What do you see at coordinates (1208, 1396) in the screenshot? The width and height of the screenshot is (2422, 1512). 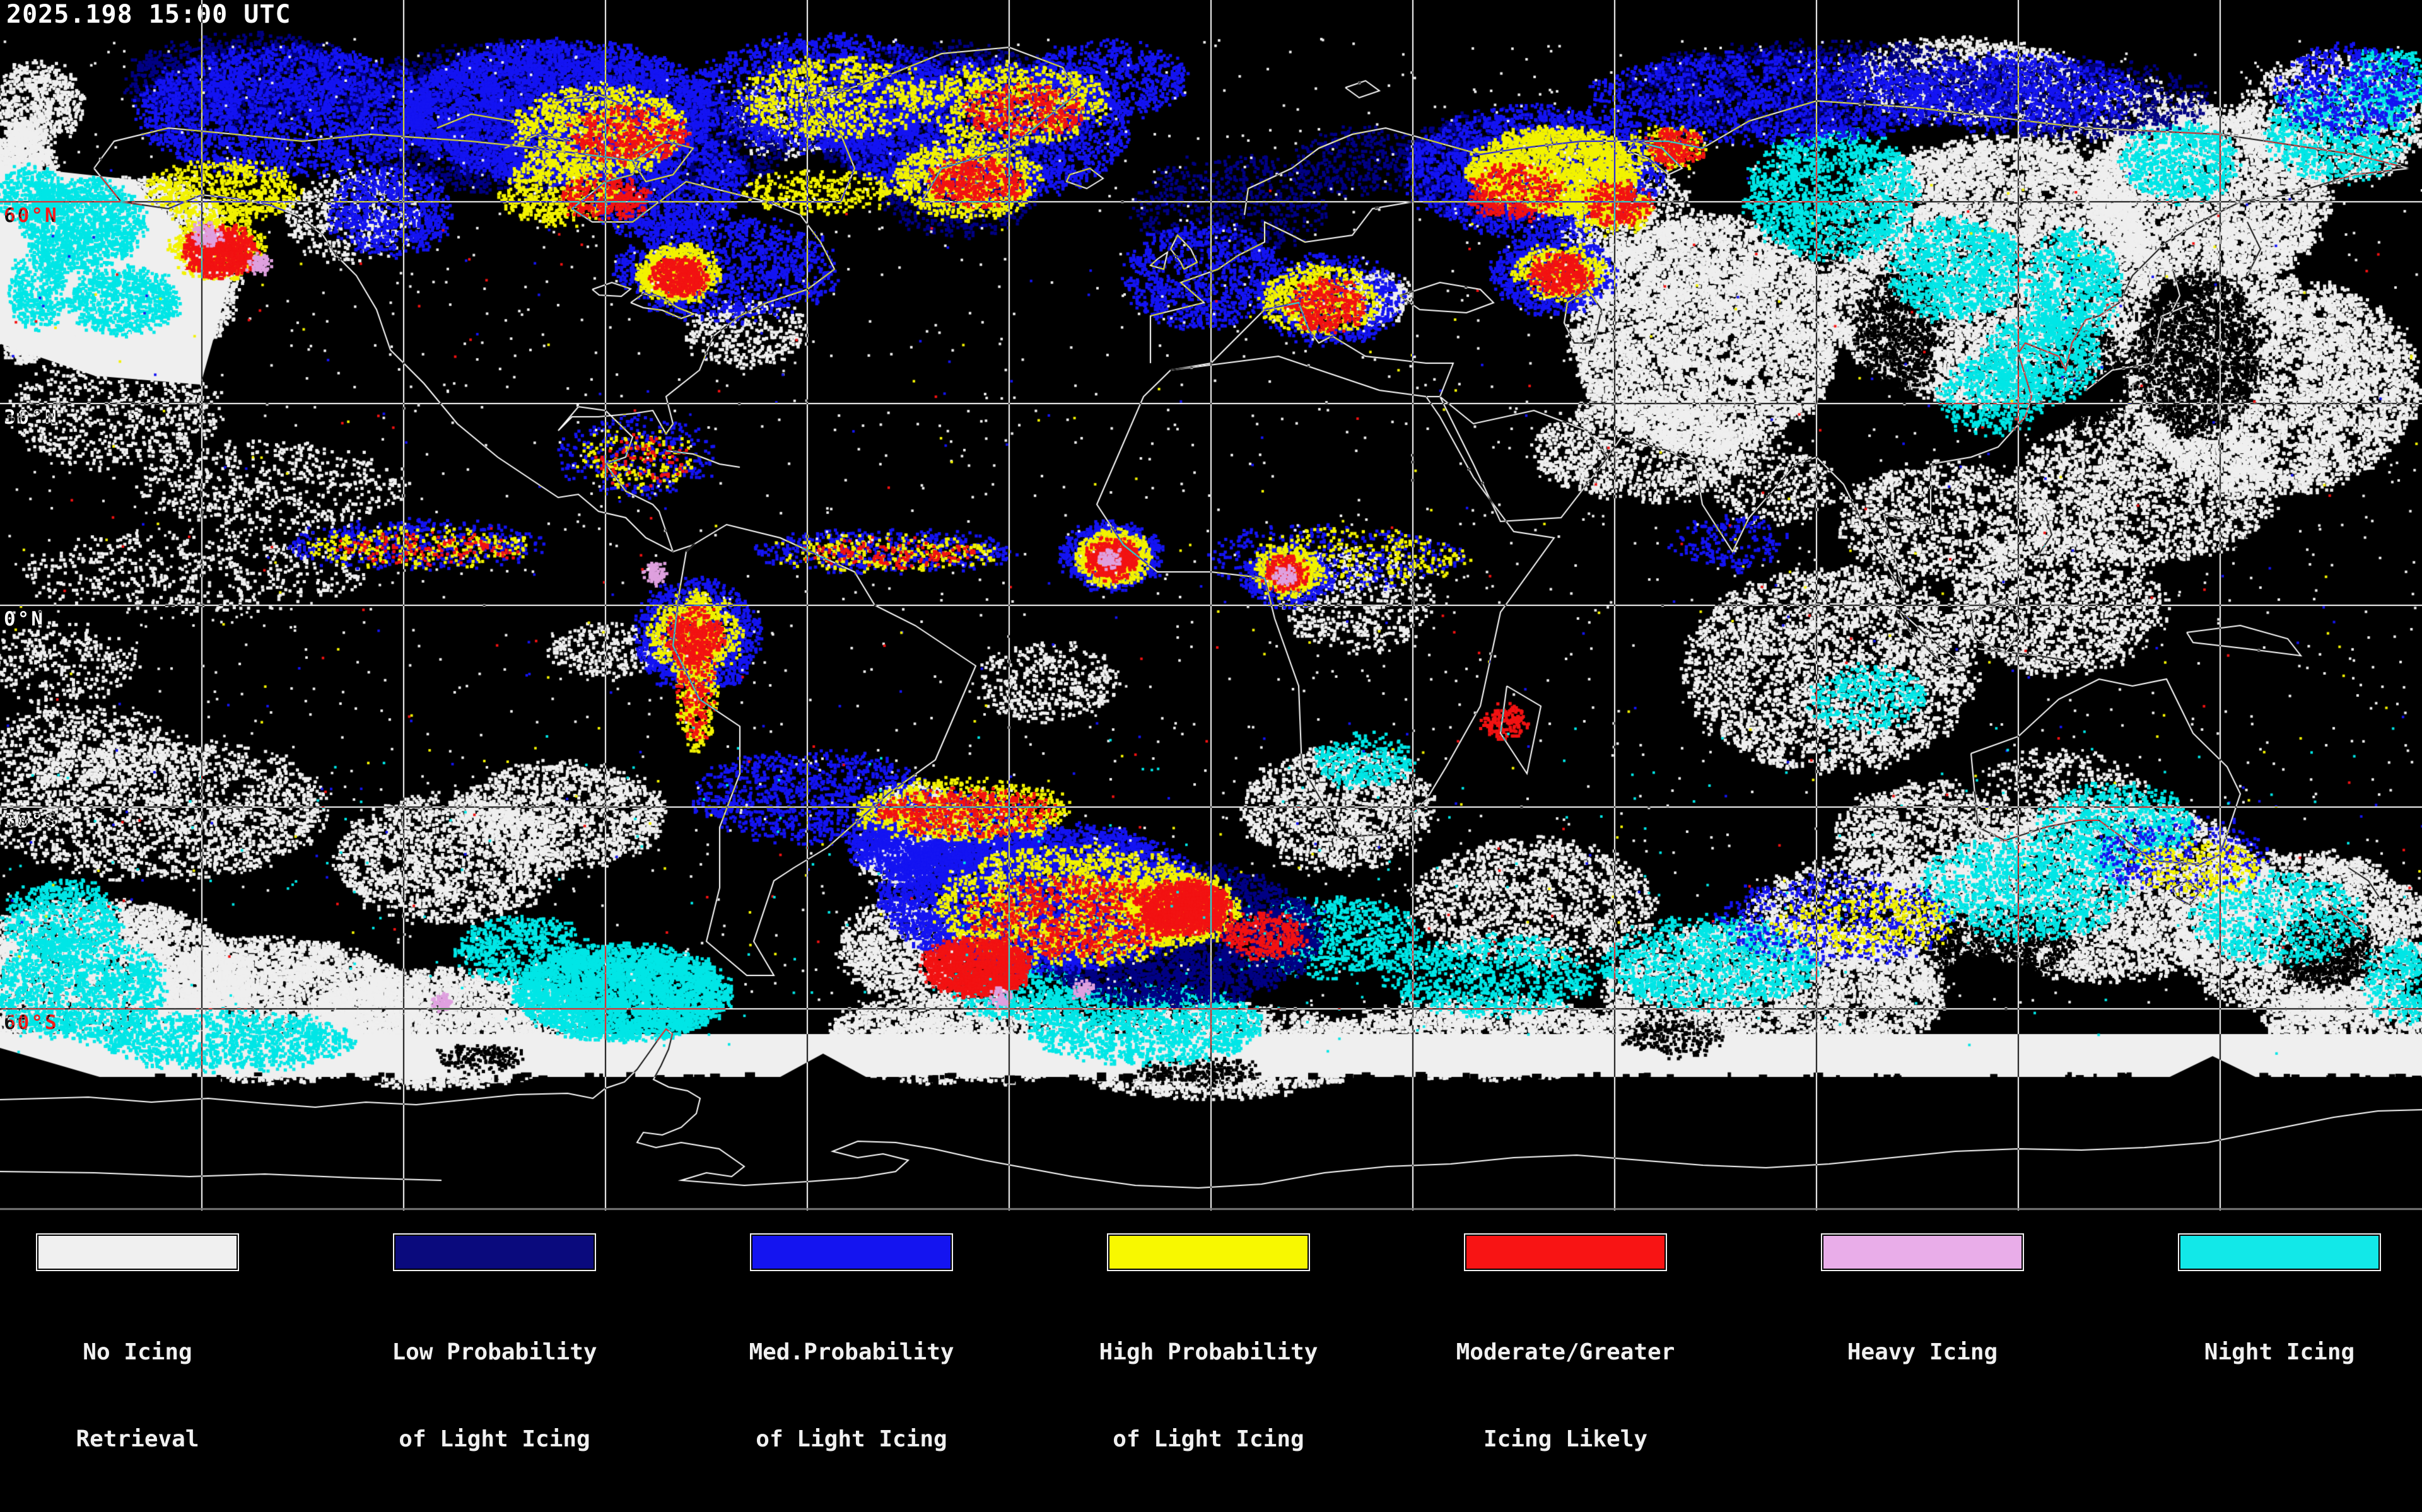 I see `legend-label: High Probability of Light Icing` at bounding box center [1208, 1396].